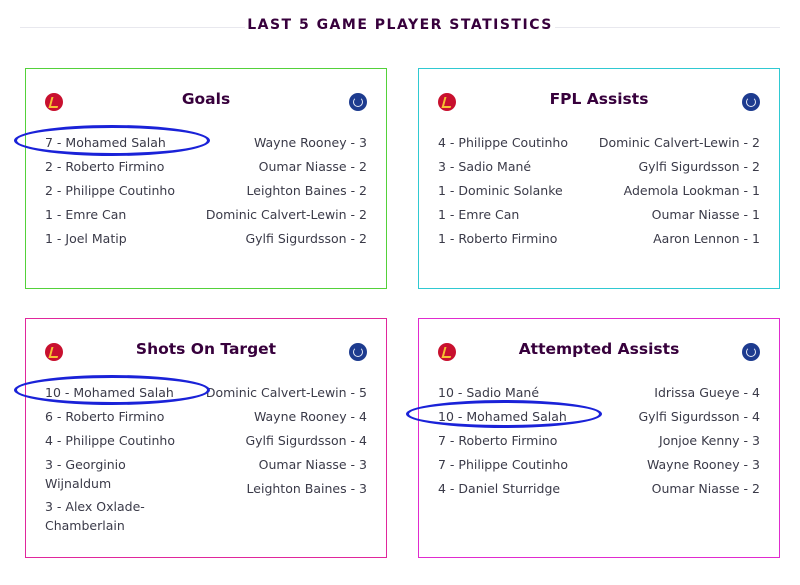 This screenshot has height=585, width=800. What do you see at coordinates (503, 464) in the screenshot?
I see `list-item: 7 - Philippe Coutinho` at bounding box center [503, 464].